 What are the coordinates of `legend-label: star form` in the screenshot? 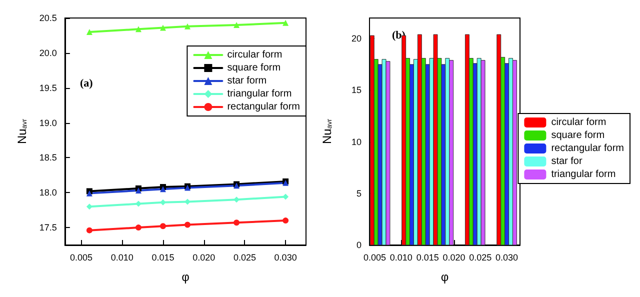 It's located at (247, 81).